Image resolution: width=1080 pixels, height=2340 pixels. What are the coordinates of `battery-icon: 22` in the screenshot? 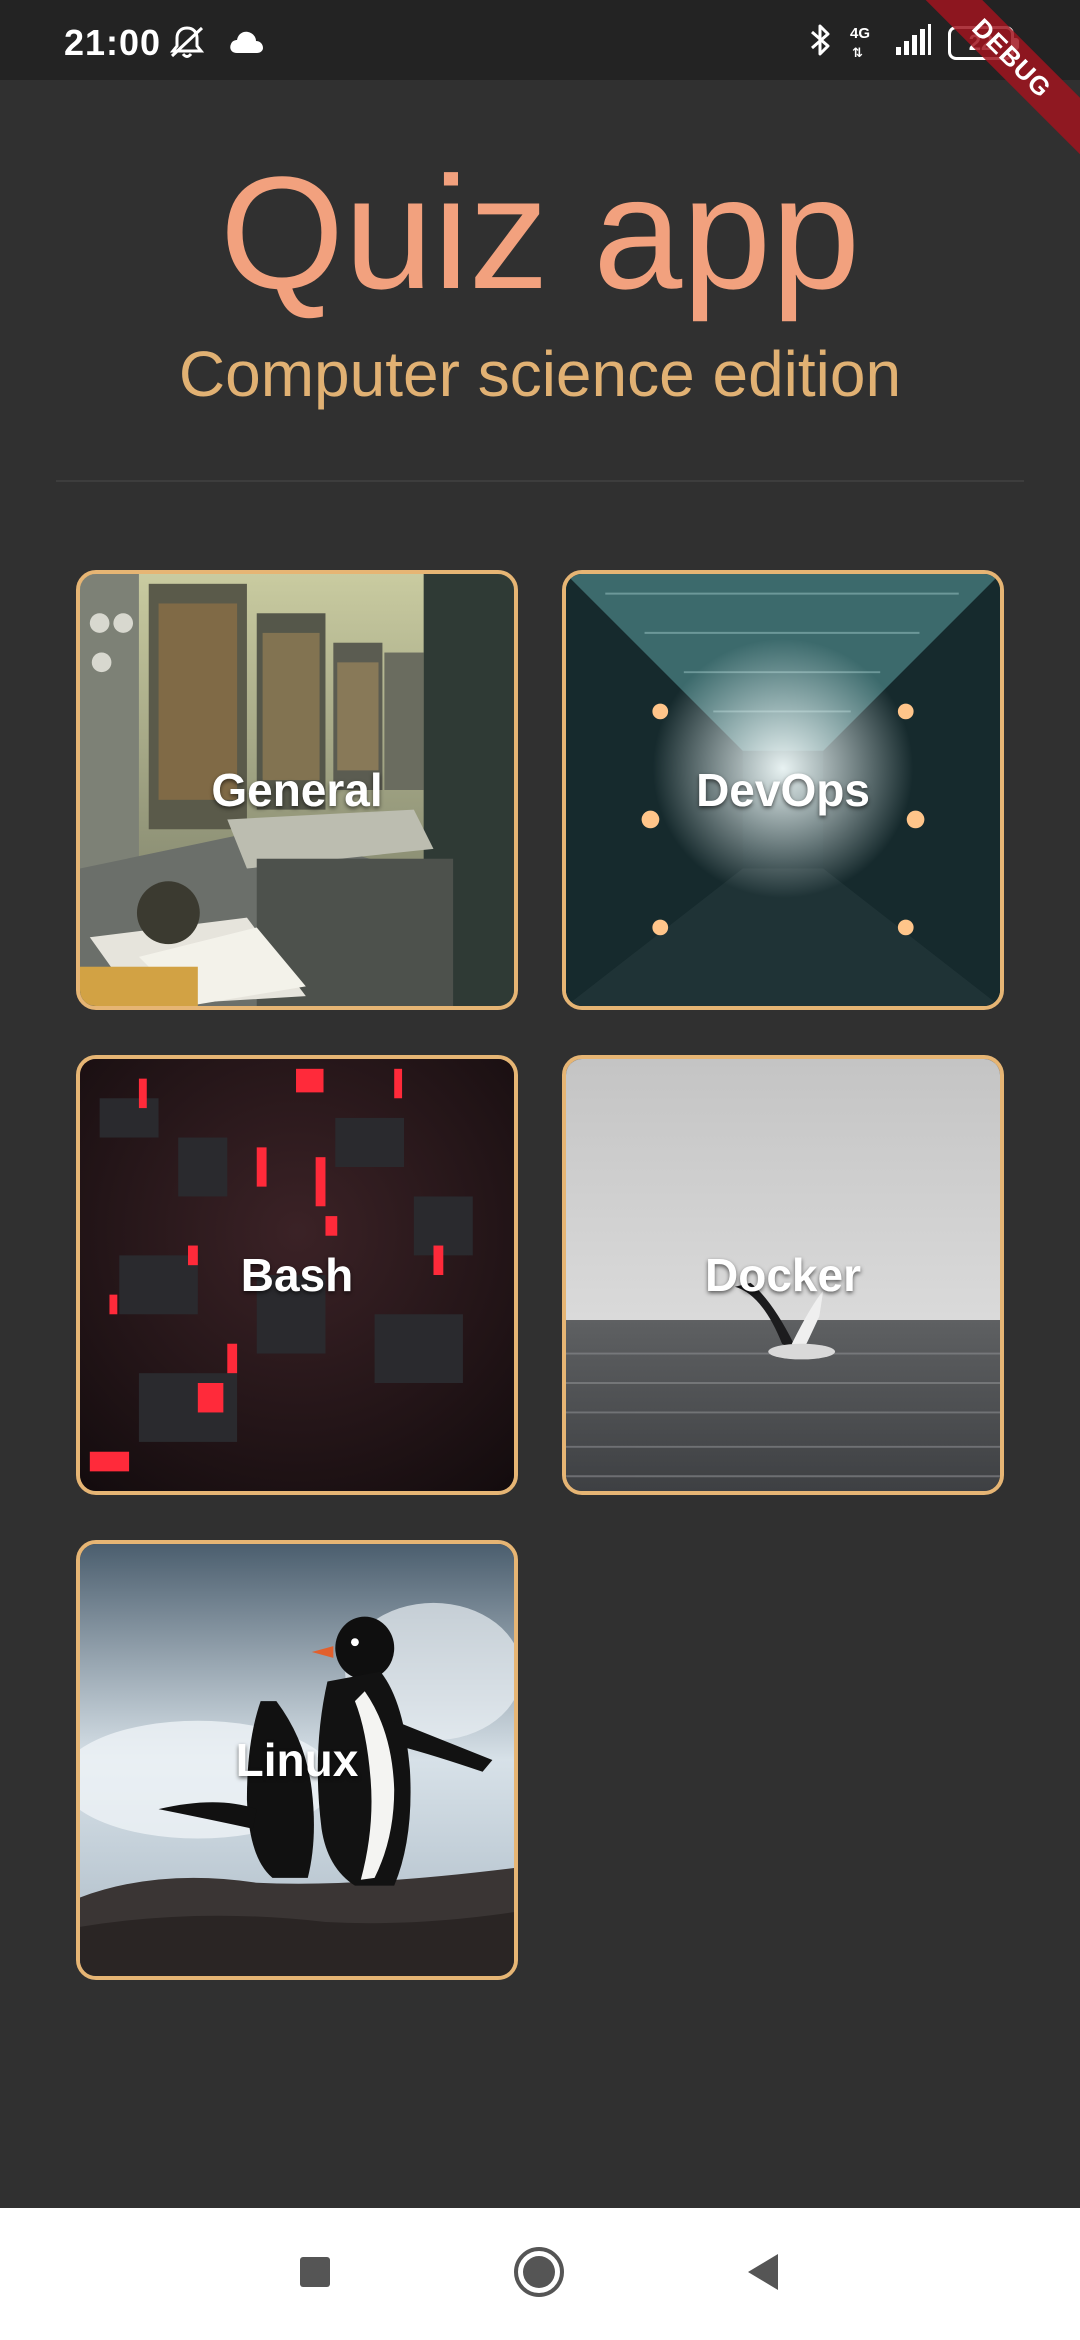 It's located at (983, 42).